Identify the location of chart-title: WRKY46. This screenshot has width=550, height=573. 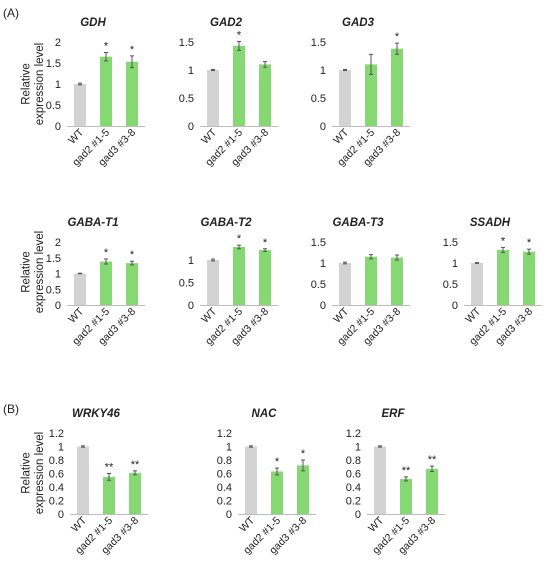
(96, 414).